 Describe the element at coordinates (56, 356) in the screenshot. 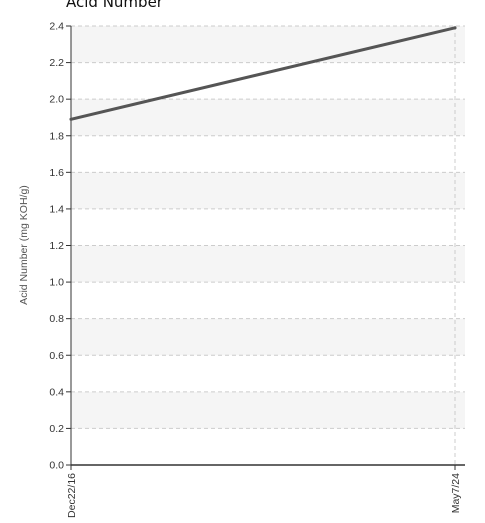

I see `y-tick-label: 0.6` at that location.